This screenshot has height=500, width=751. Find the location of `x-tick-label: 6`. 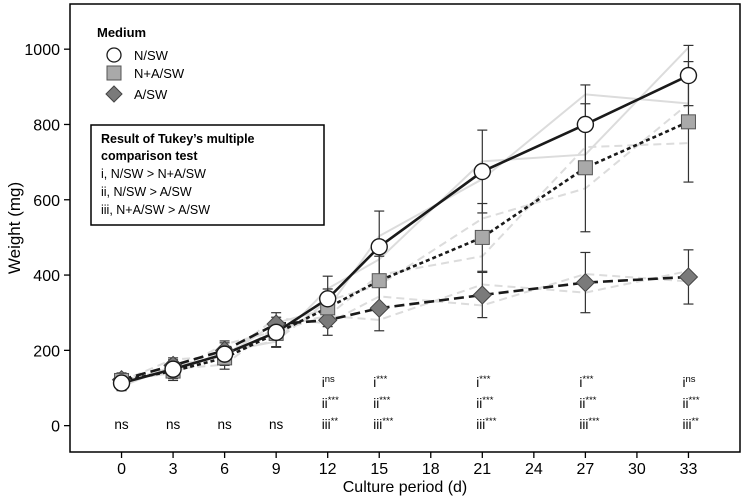

x-tick-label: 6 is located at coordinates (224, 469).